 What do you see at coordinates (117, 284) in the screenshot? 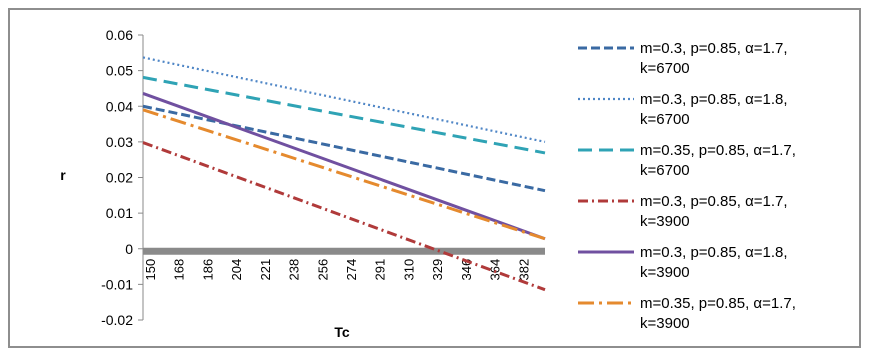
I see `y-tick-label: -0.01` at bounding box center [117, 284].